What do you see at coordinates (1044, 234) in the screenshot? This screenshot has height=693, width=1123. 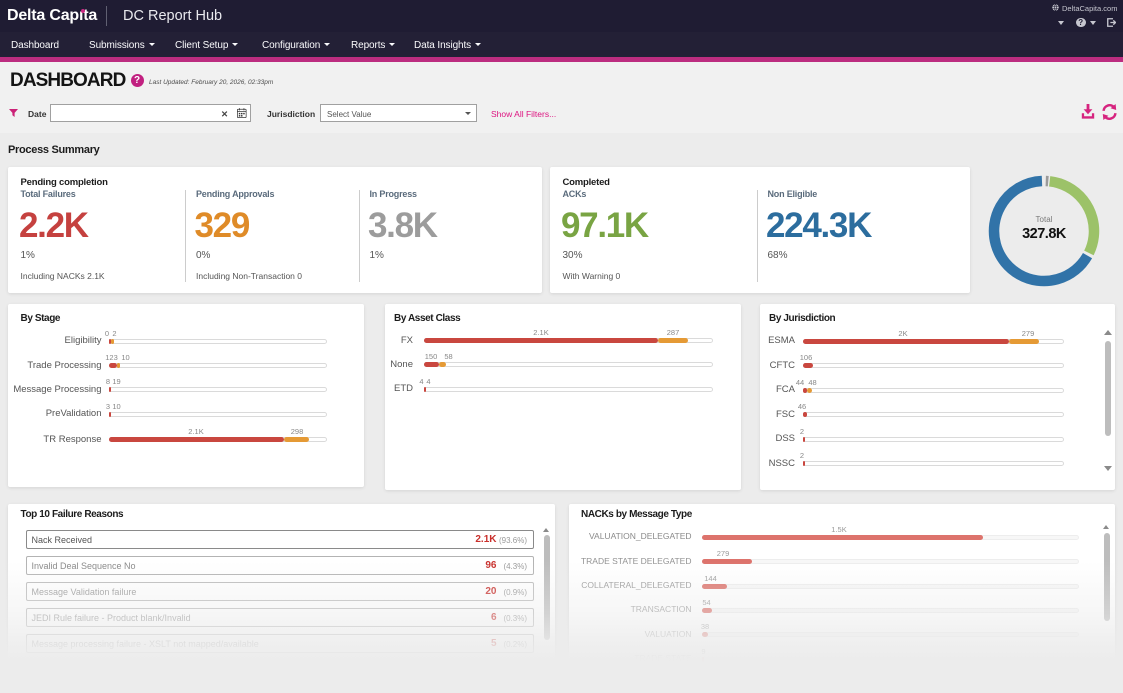 I see `svg-text: 327.8K` at bounding box center [1044, 234].